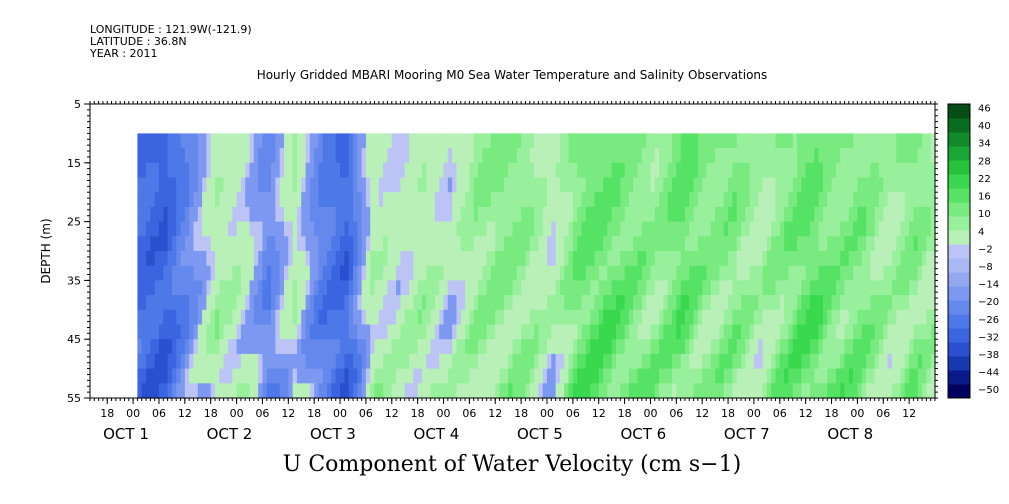  What do you see at coordinates (124, 53) in the screenshot?
I see `year-label: YEAR : 2011` at bounding box center [124, 53].